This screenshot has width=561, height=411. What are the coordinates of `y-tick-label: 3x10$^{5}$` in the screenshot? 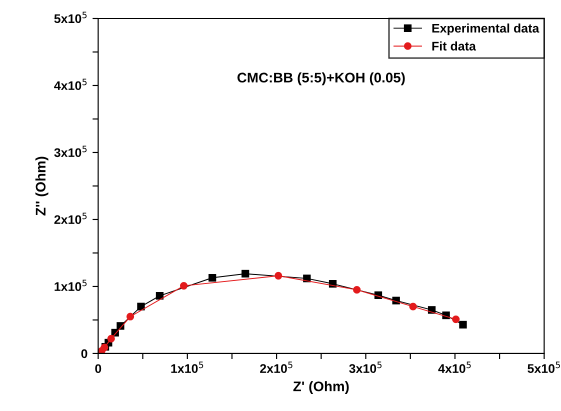 It's located at (70, 152).